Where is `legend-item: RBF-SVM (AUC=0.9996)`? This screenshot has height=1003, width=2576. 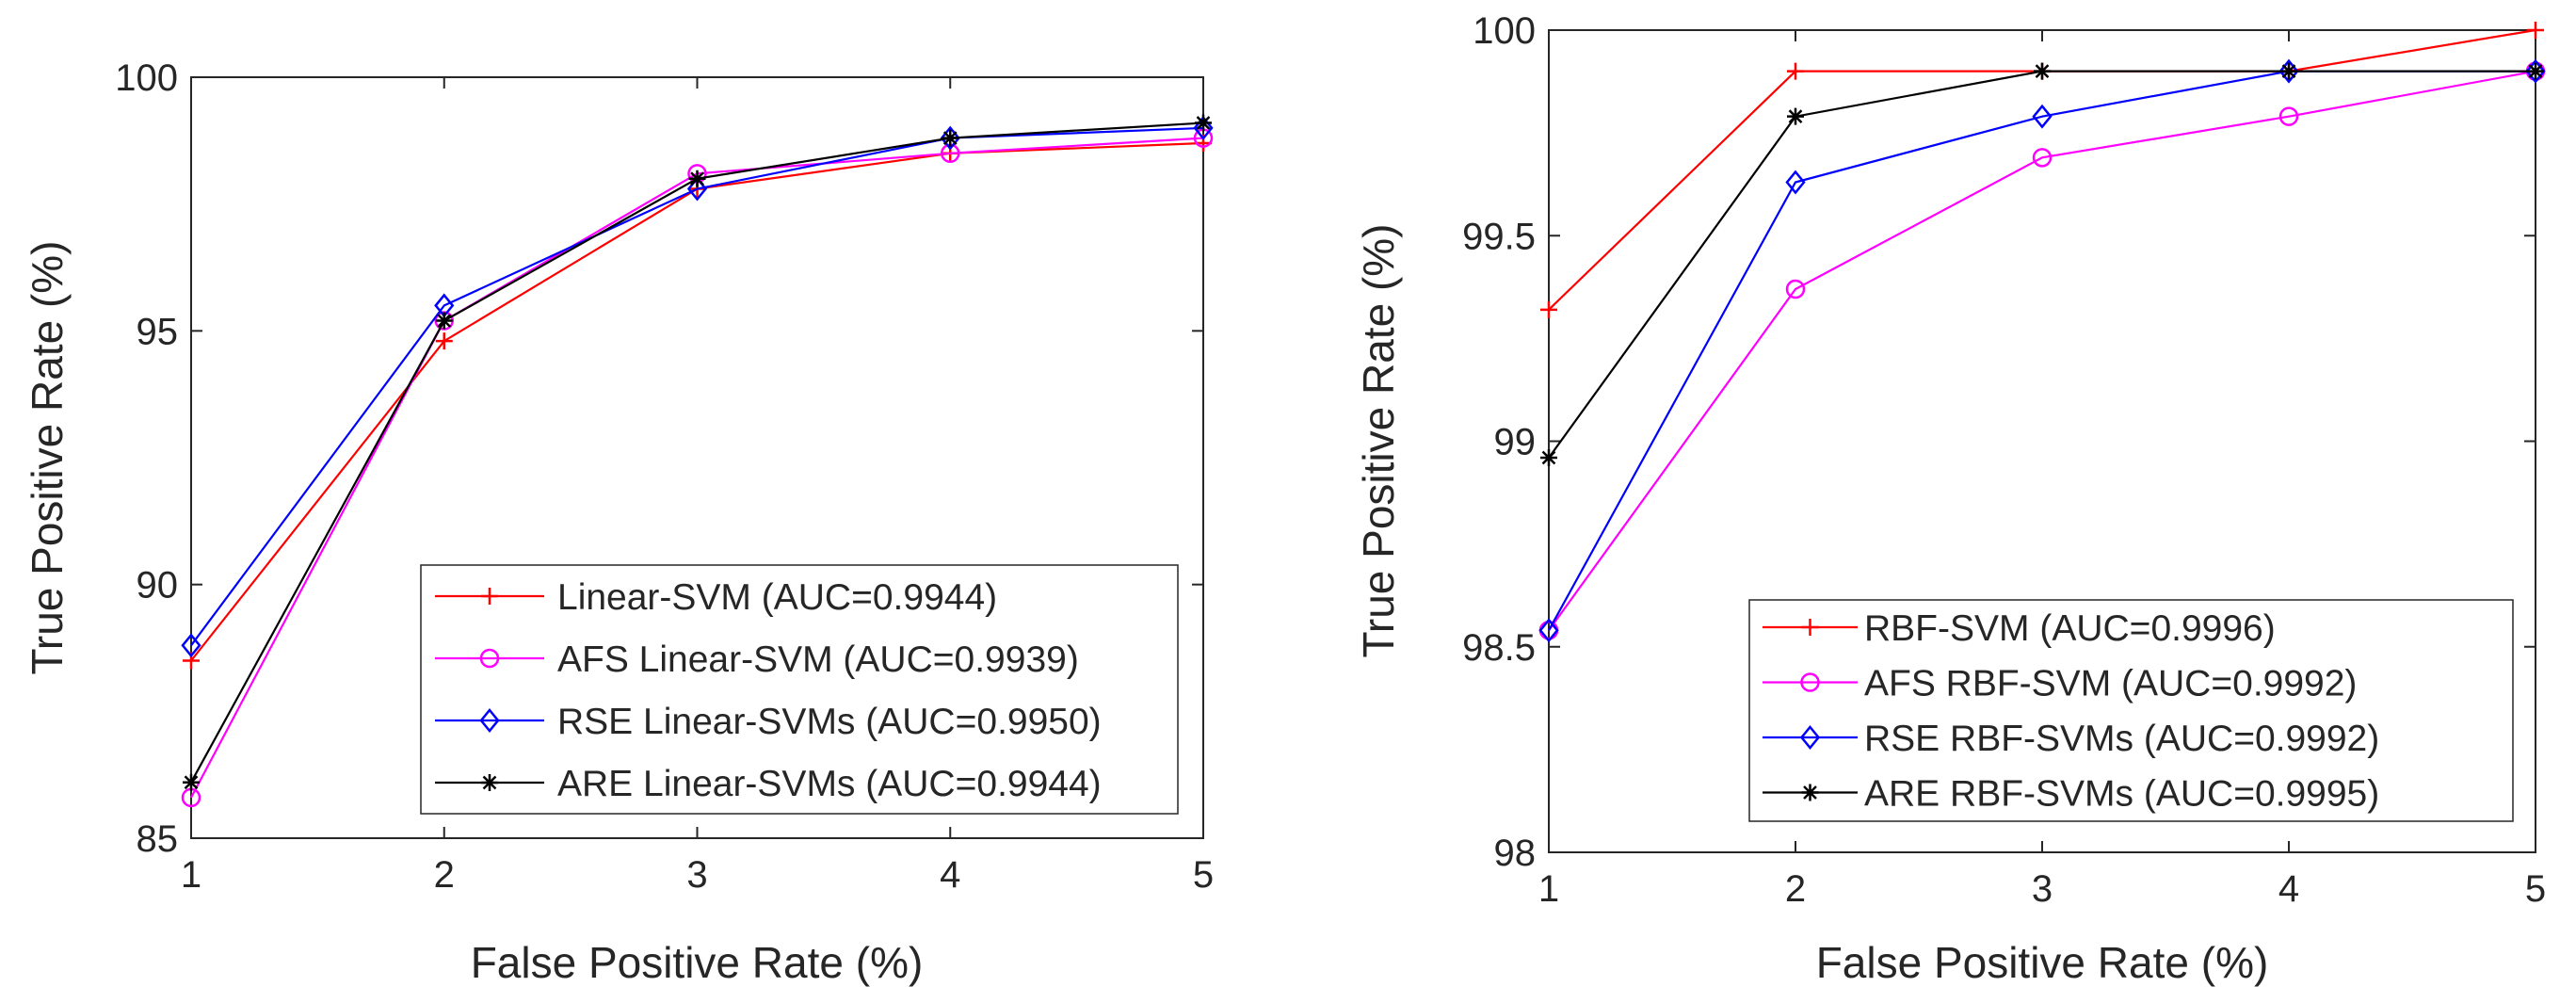 legend-item: RBF-SVM (AUC=0.9996) is located at coordinates (2019, 628).